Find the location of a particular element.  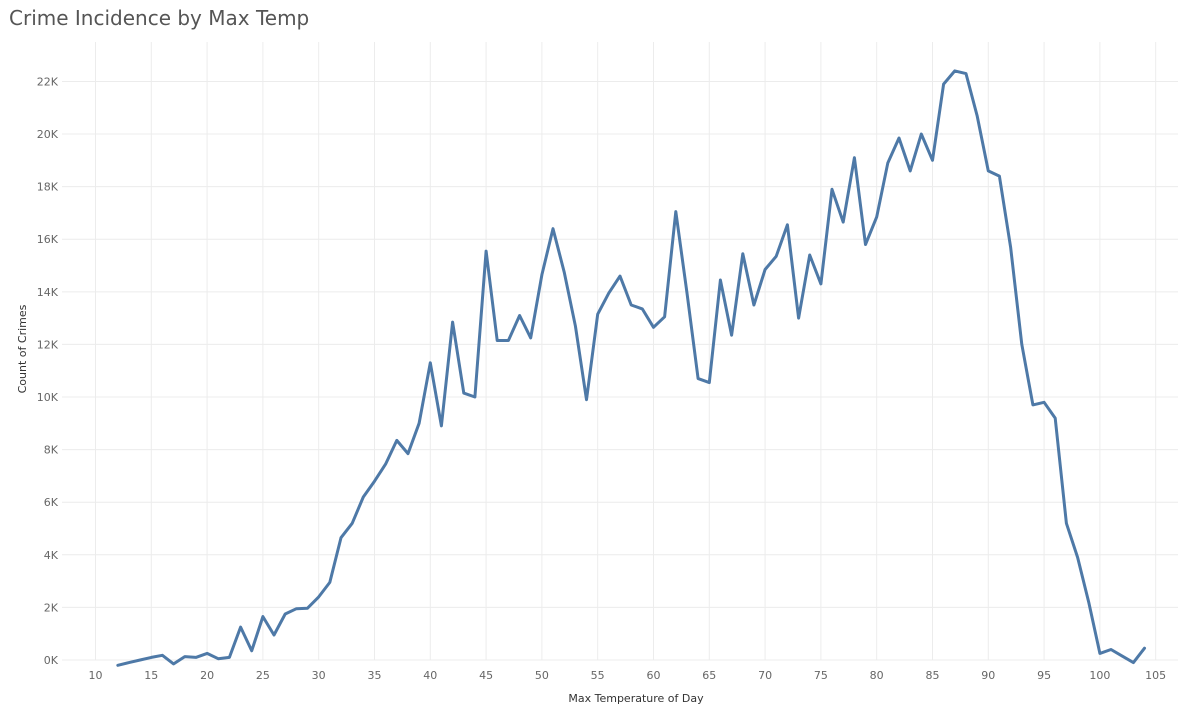

x-tick-label: 85 is located at coordinates (932, 675).